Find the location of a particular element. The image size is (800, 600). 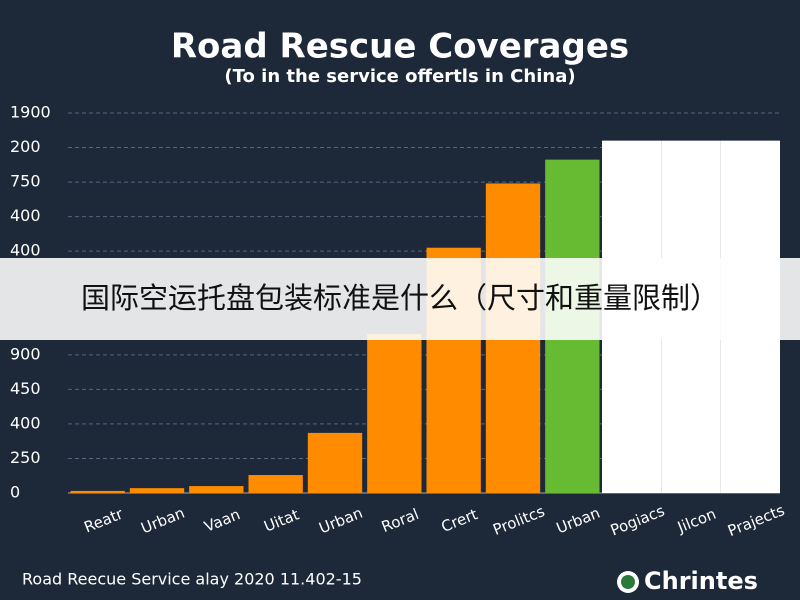

y-tick-label: 1900 is located at coordinates (30, 112).